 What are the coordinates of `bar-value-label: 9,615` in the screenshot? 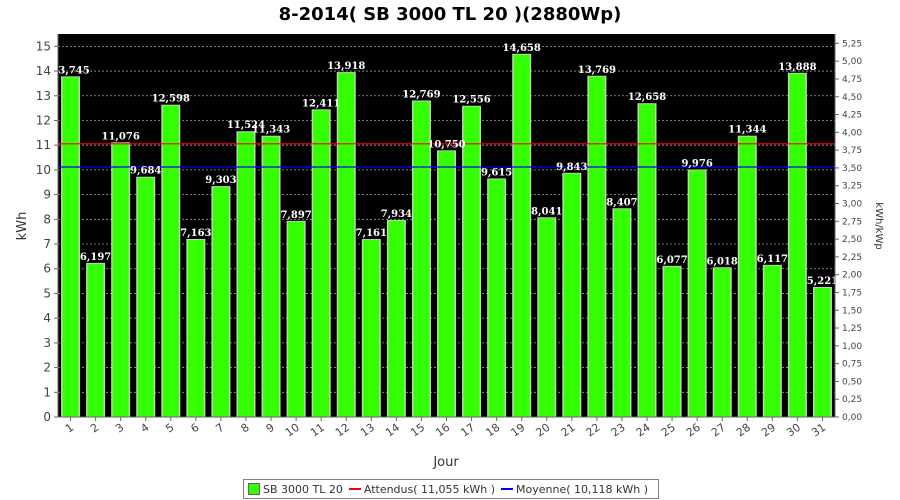 It's located at (496, 172).